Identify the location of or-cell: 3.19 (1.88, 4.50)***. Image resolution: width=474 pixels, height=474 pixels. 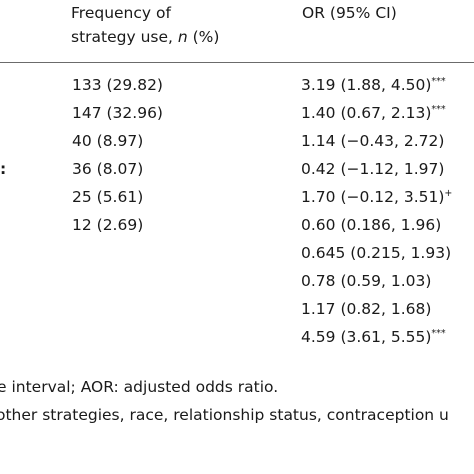
(373, 85).